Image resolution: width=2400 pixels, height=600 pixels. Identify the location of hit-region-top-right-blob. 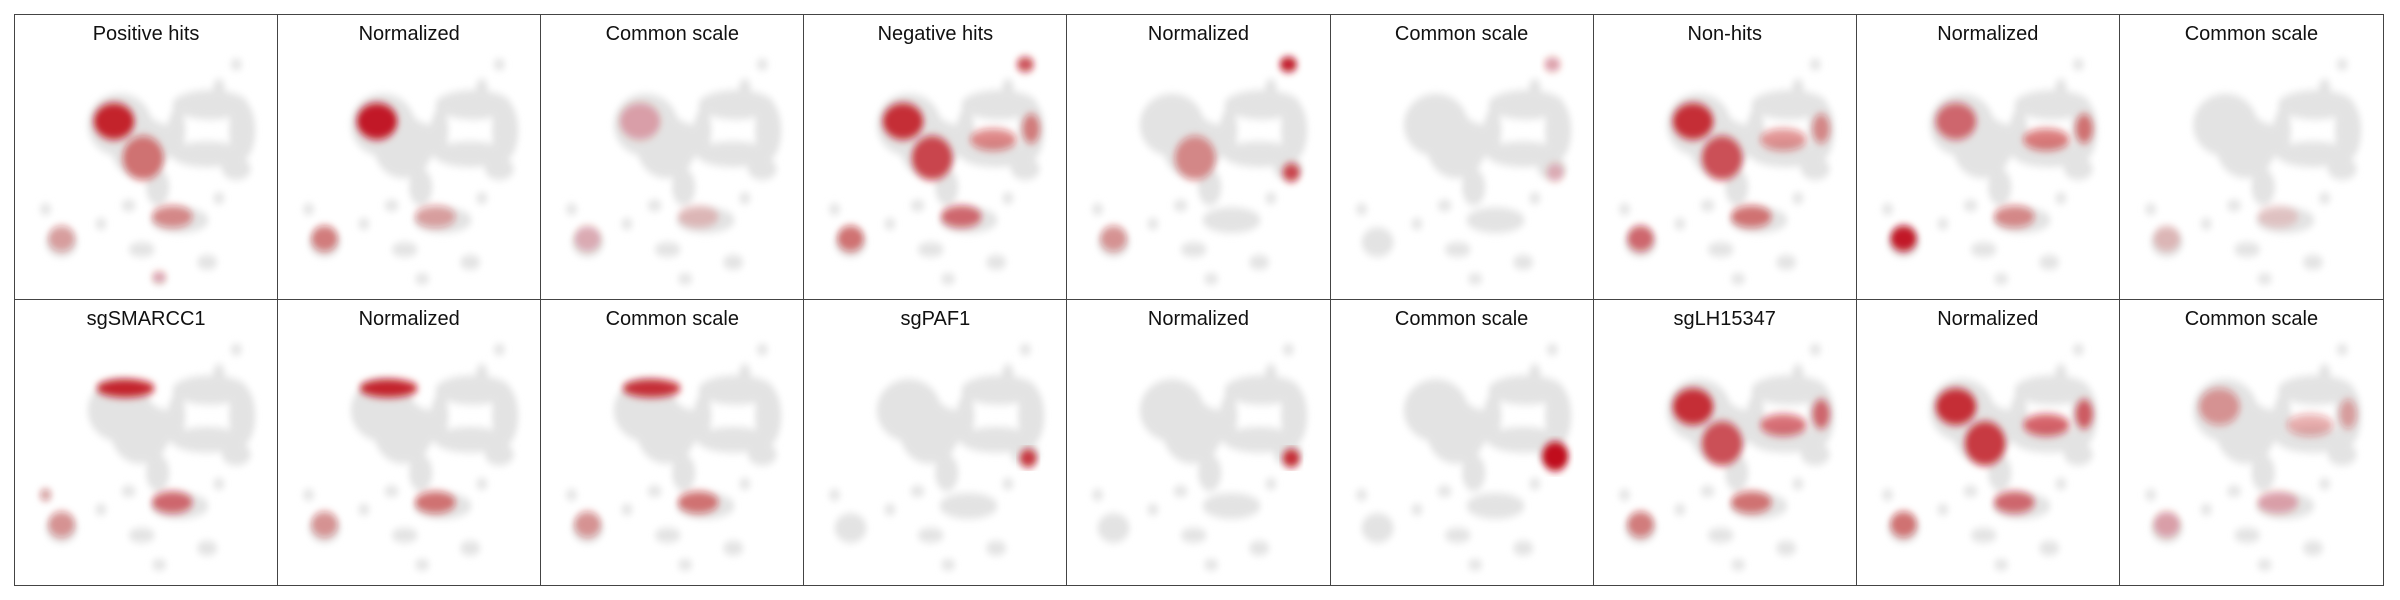
(1289, 64).